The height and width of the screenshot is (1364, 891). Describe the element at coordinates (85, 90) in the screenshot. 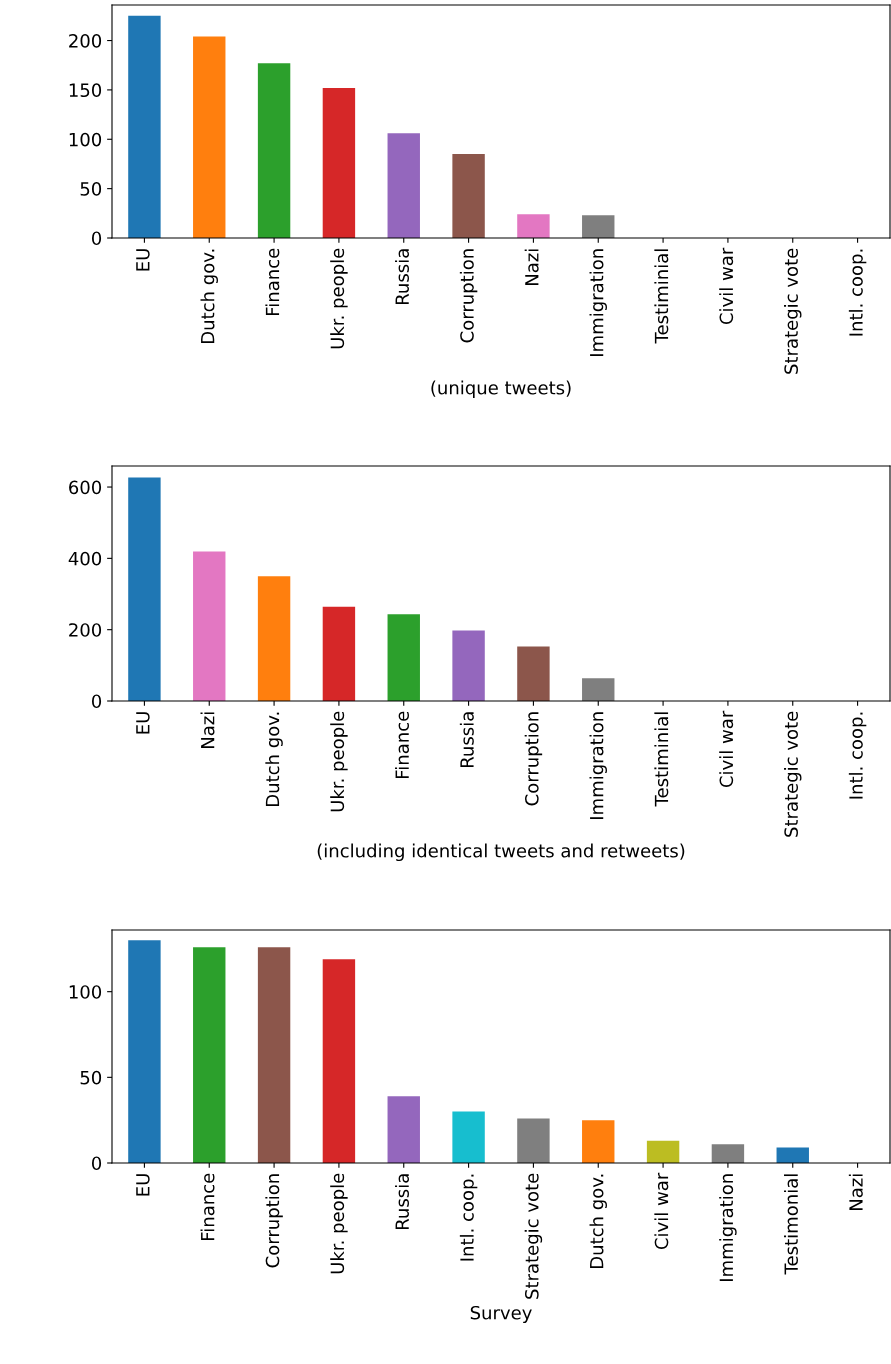

I see `y-tick-label: 150` at that location.